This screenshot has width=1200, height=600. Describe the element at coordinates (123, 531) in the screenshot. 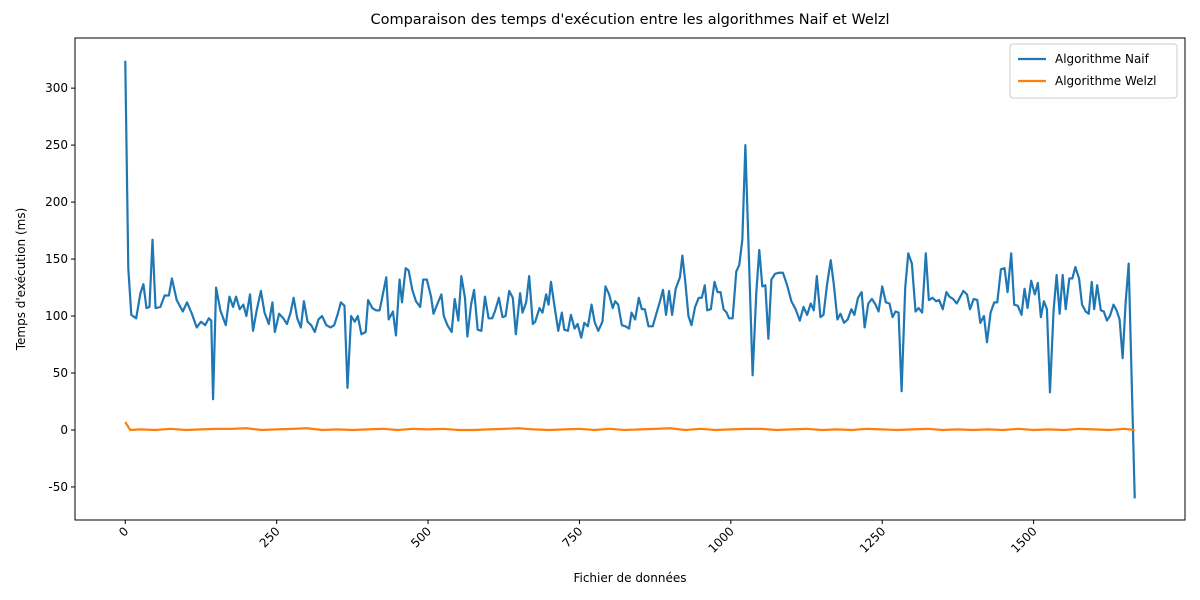

I see `x-tick-label: 0` at that location.